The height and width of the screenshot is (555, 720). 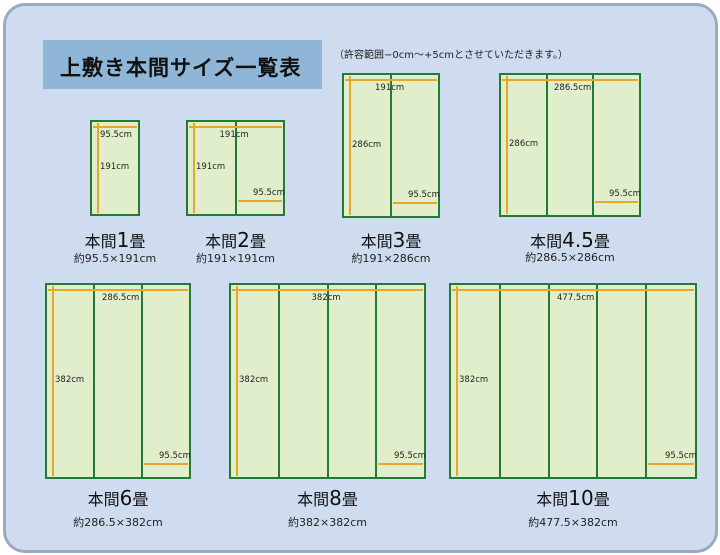 I want to click on mat-name-number: 10, so click(x=581, y=498).